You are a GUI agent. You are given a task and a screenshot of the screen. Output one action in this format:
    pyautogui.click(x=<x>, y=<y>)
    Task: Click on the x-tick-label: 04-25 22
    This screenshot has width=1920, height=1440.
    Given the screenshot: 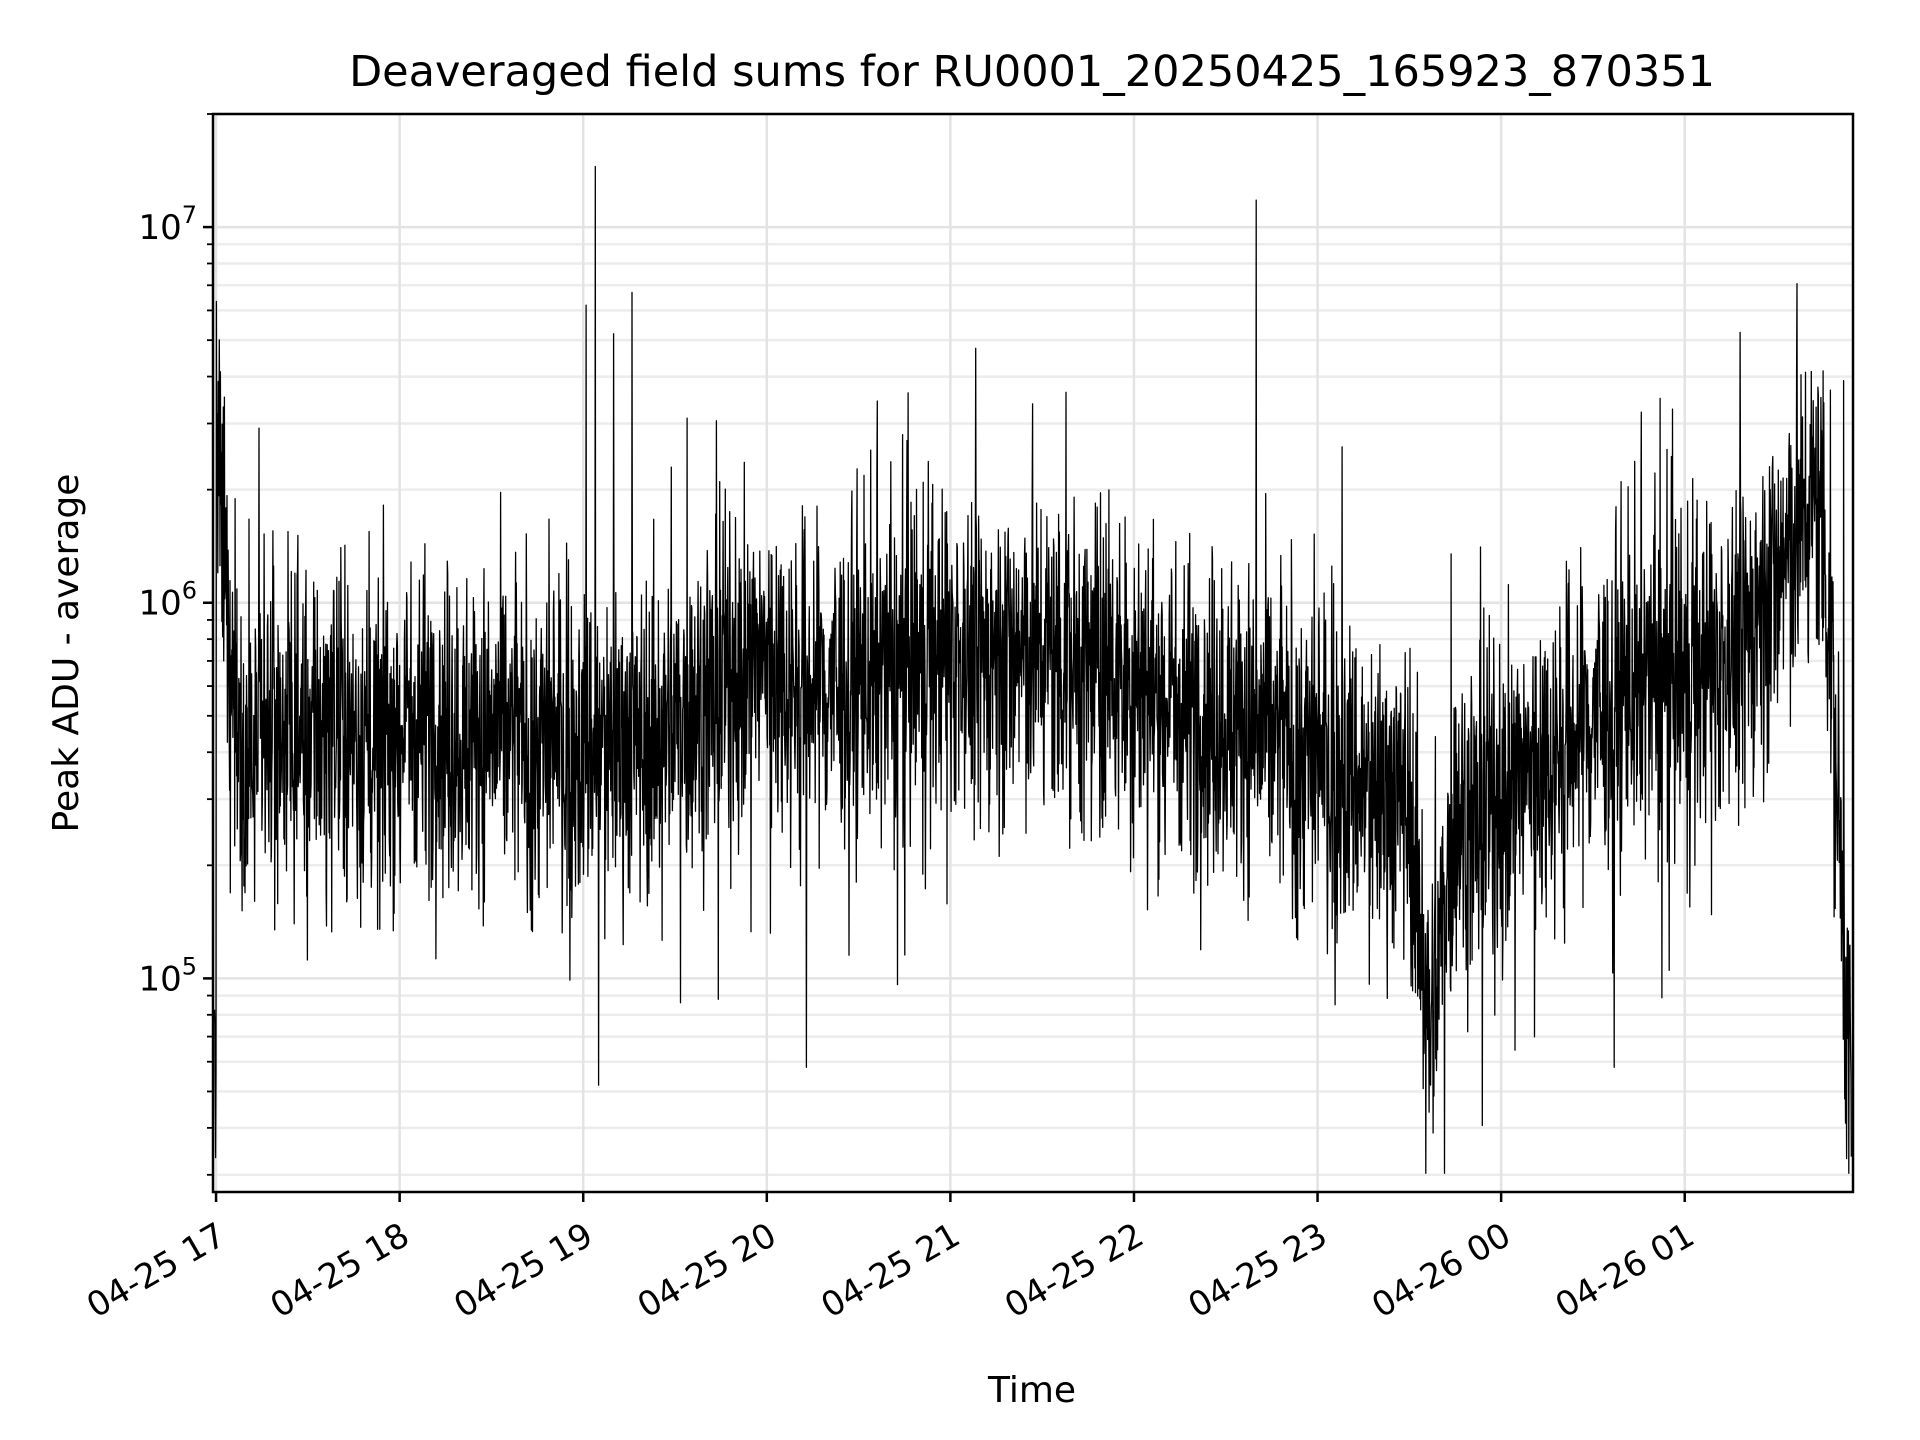 What is the action you would take?
    pyautogui.click(x=1074, y=1270)
    